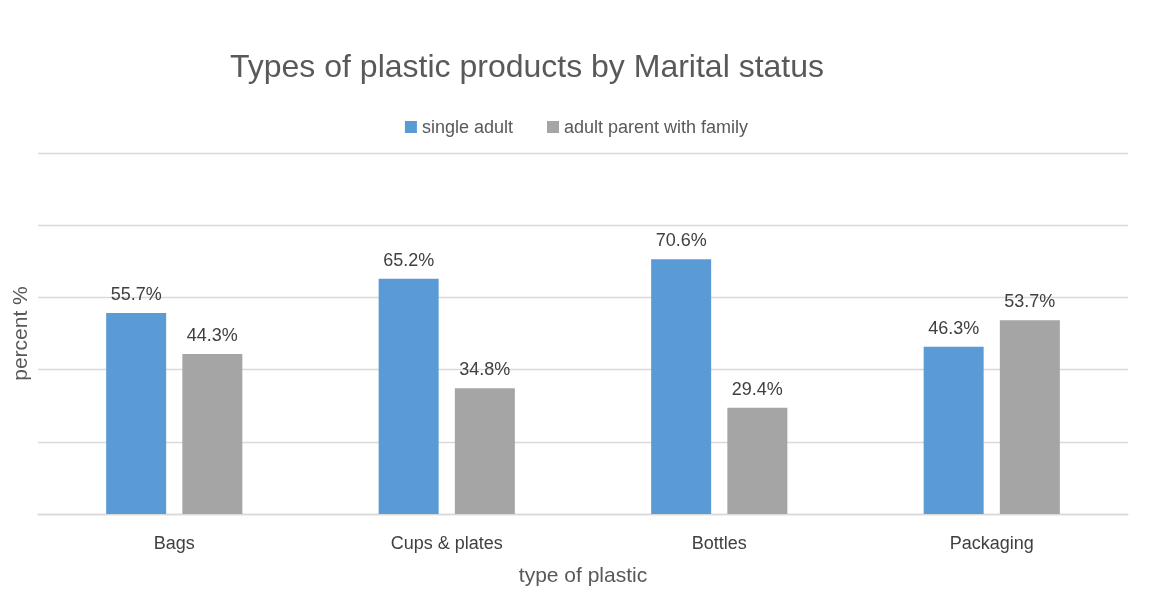 Image resolution: width=1153 pixels, height=590 pixels. What do you see at coordinates (681, 240) in the screenshot?
I see `data-label: 70.6%` at bounding box center [681, 240].